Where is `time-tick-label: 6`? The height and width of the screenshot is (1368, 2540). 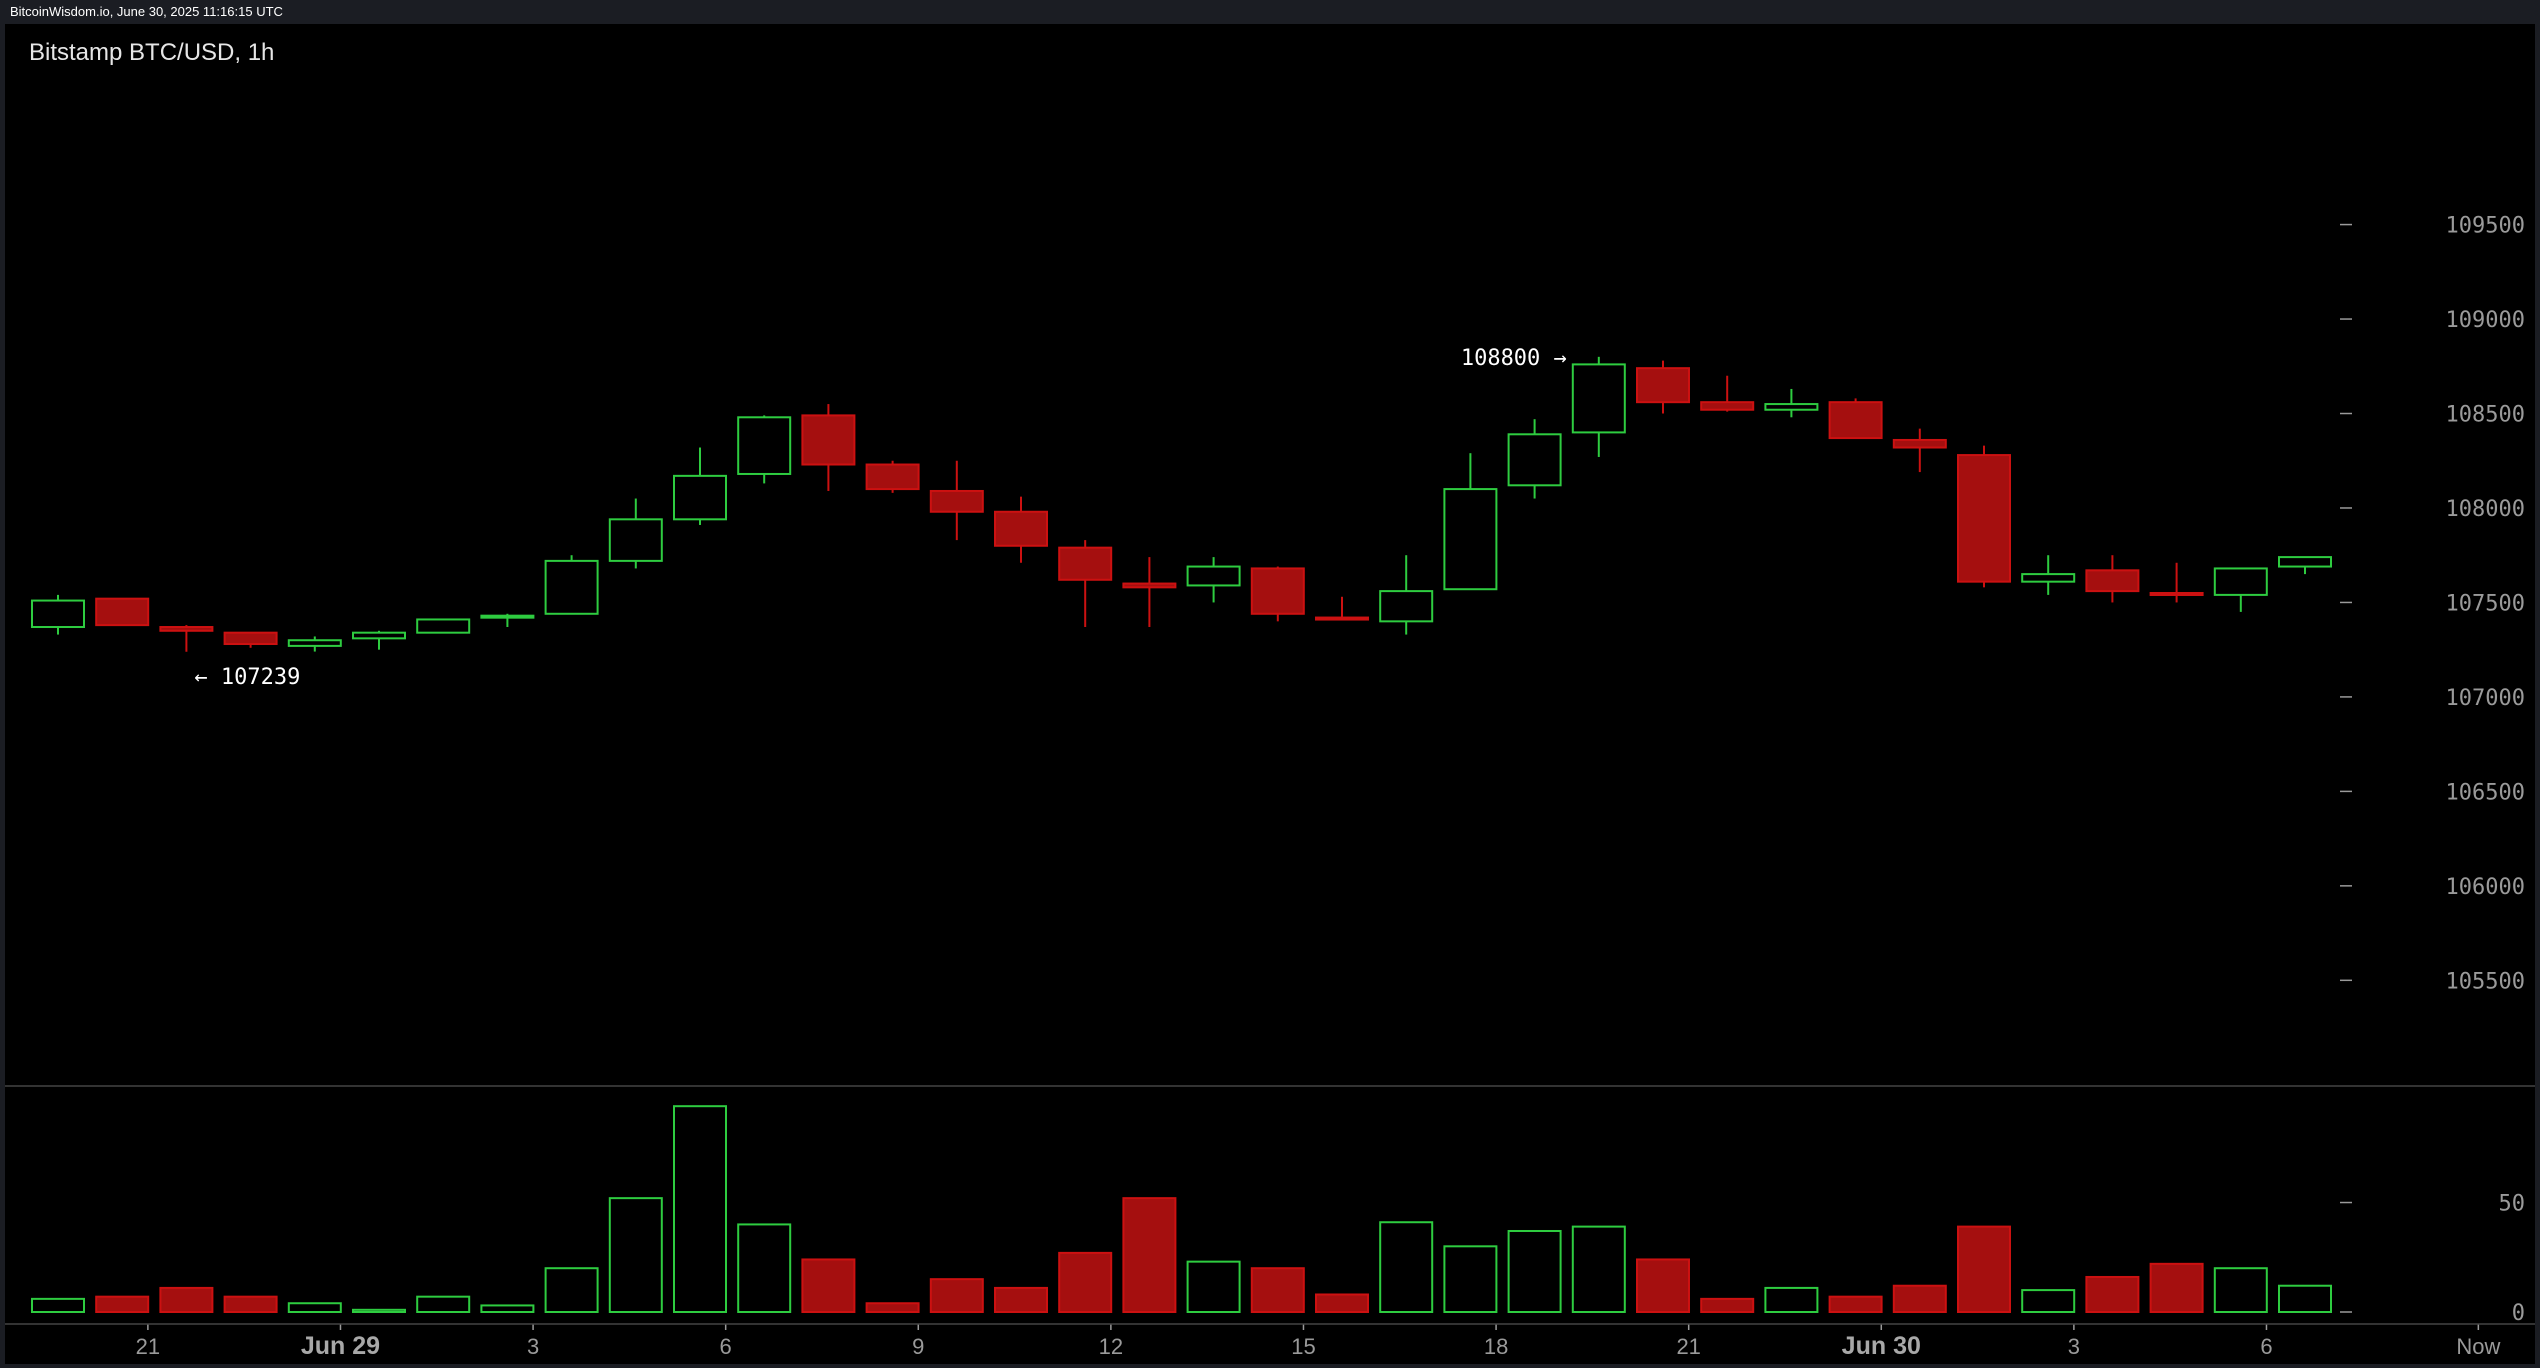 time-tick-label: 6 is located at coordinates (726, 1346).